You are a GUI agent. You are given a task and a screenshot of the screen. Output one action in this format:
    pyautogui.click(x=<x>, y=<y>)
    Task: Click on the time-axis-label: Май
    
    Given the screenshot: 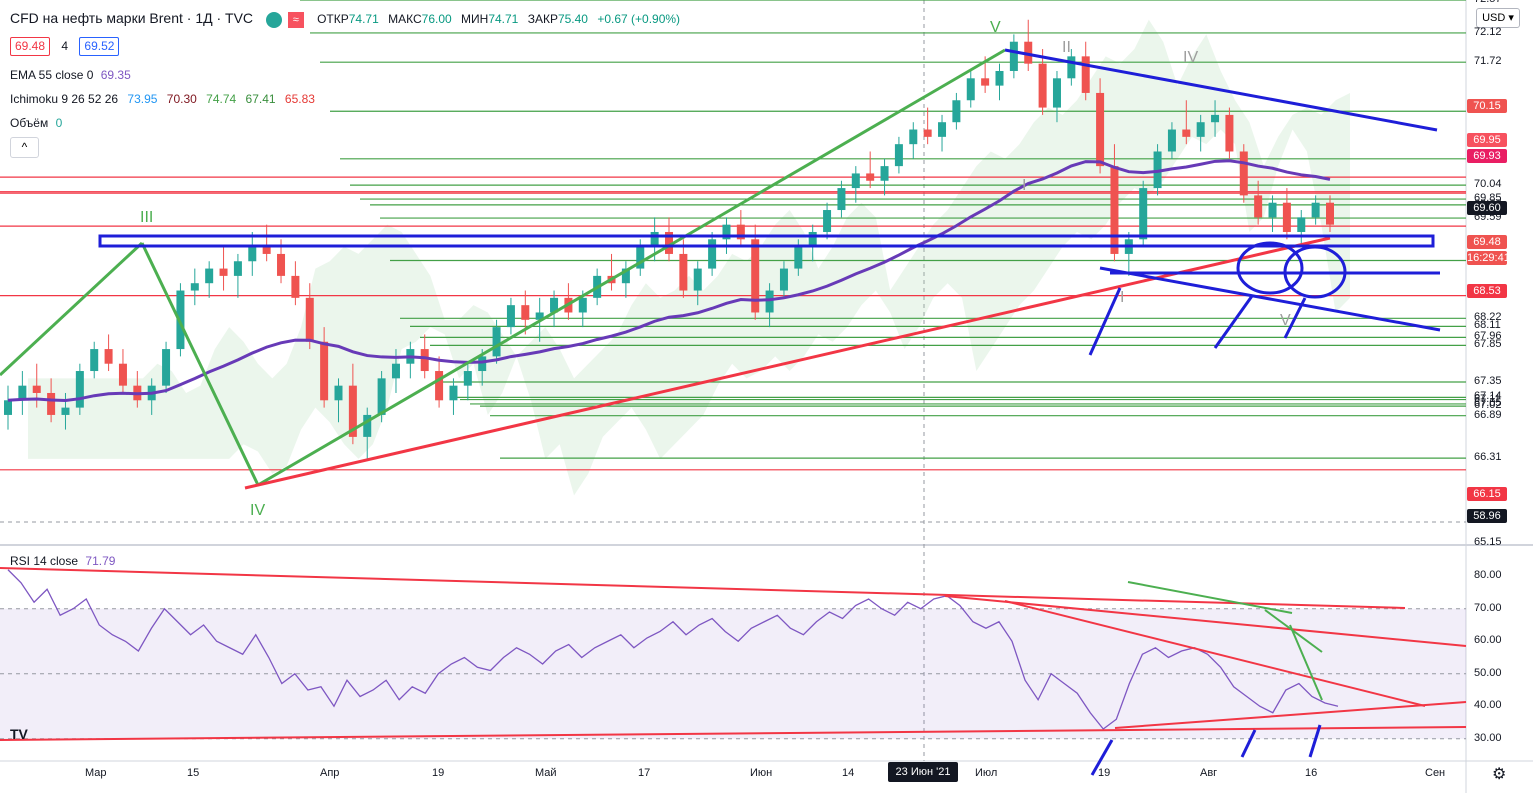 What is the action you would take?
    pyautogui.click(x=546, y=773)
    